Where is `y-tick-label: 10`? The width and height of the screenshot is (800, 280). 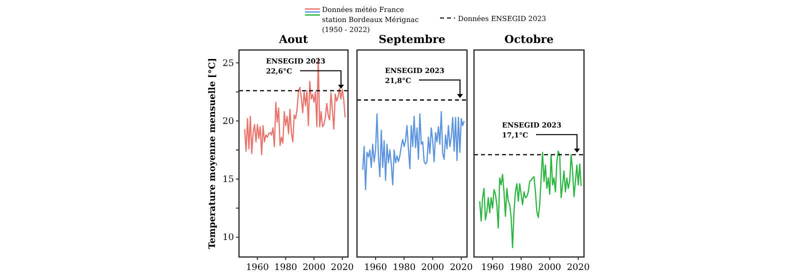
y-tick-label: 10 is located at coordinates (228, 238).